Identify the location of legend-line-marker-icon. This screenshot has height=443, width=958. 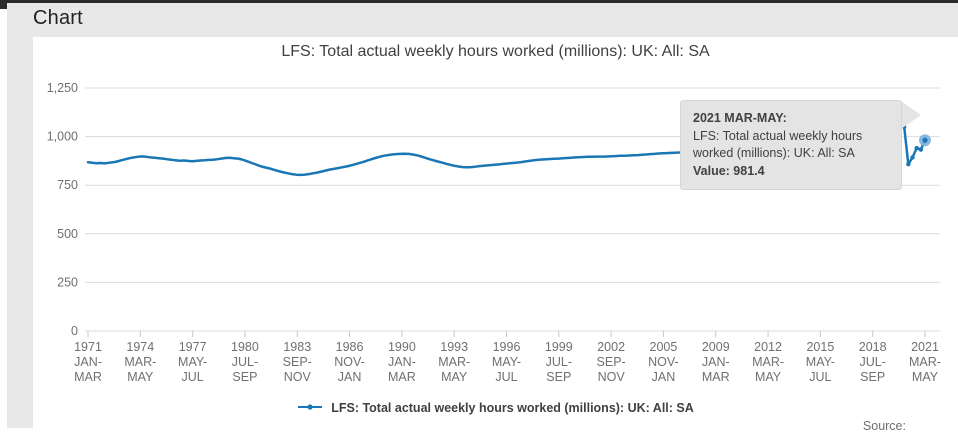
(310, 408).